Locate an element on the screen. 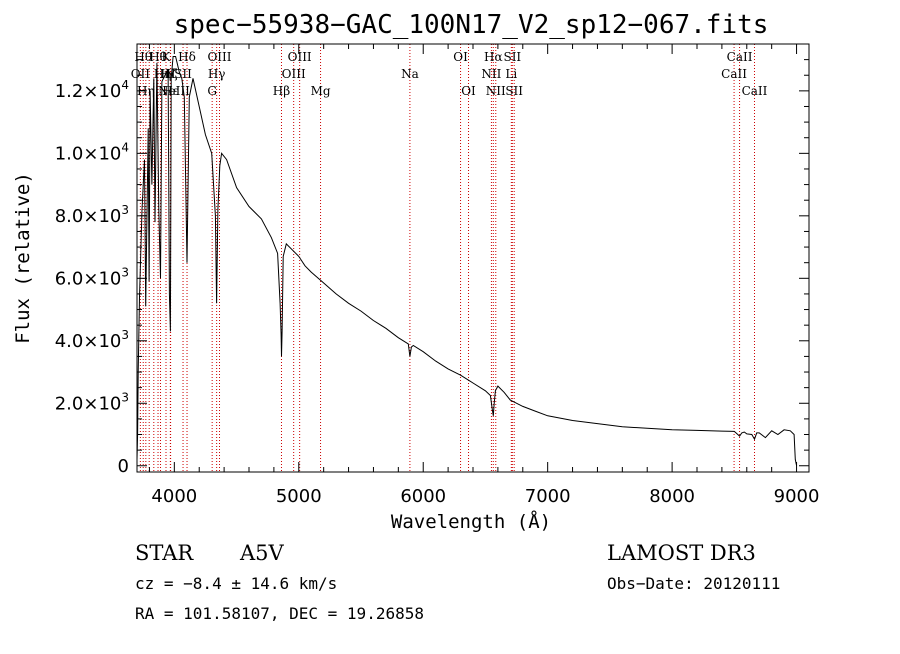  x-axis-label: Wavelength (Å) is located at coordinates (471, 521).